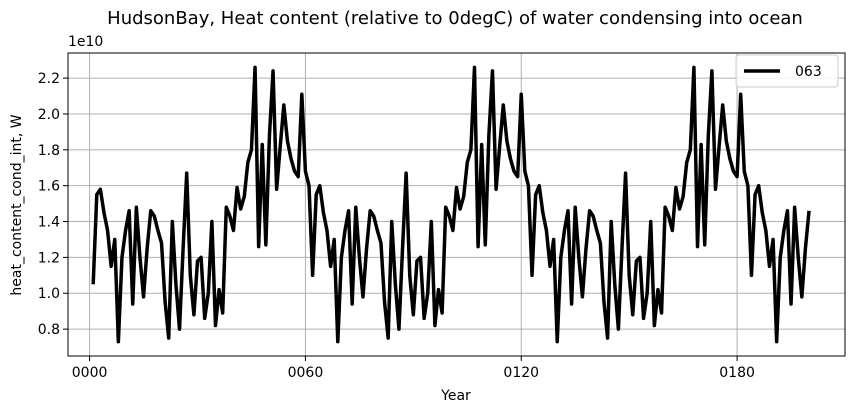  I want to click on y-axis-ticks: 0.8 1.0 1.2 1.4 1.6 1.8 2.0 2.2, so click(53, 204).